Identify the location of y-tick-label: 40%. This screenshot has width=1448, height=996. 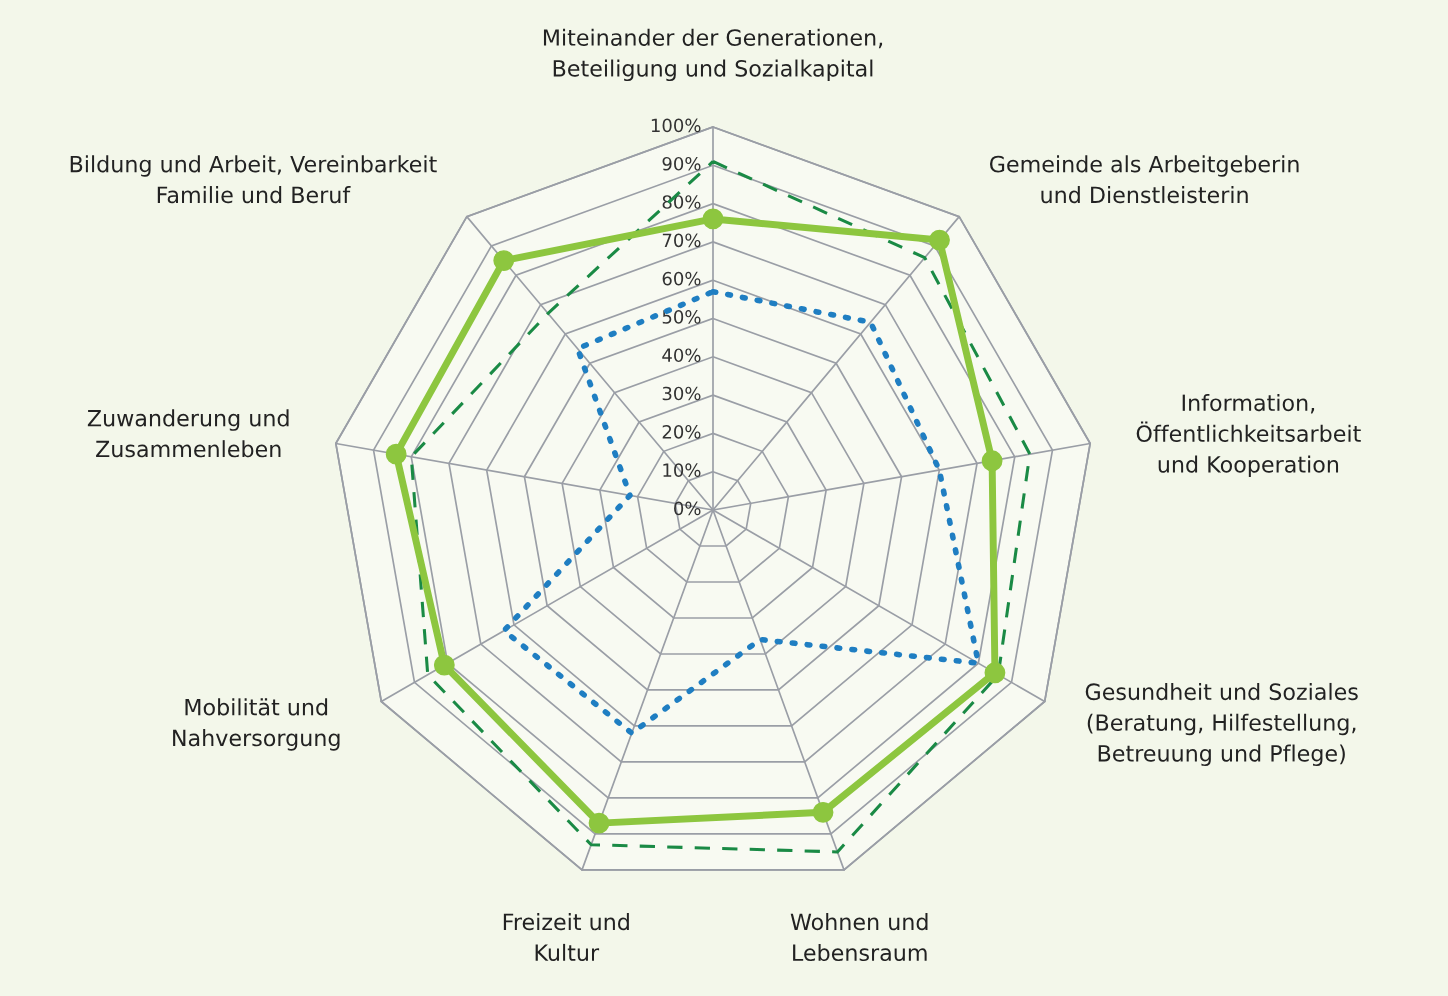
(681, 355).